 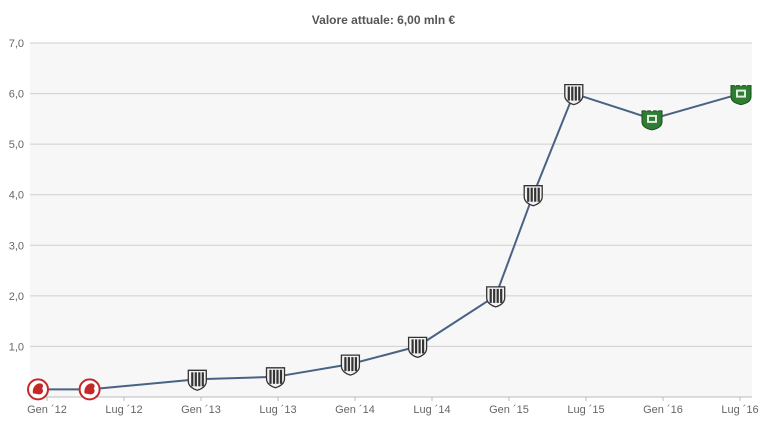 What do you see at coordinates (509, 410) in the screenshot?
I see `x-tick-label: Gen ´15` at bounding box center [509, 410].